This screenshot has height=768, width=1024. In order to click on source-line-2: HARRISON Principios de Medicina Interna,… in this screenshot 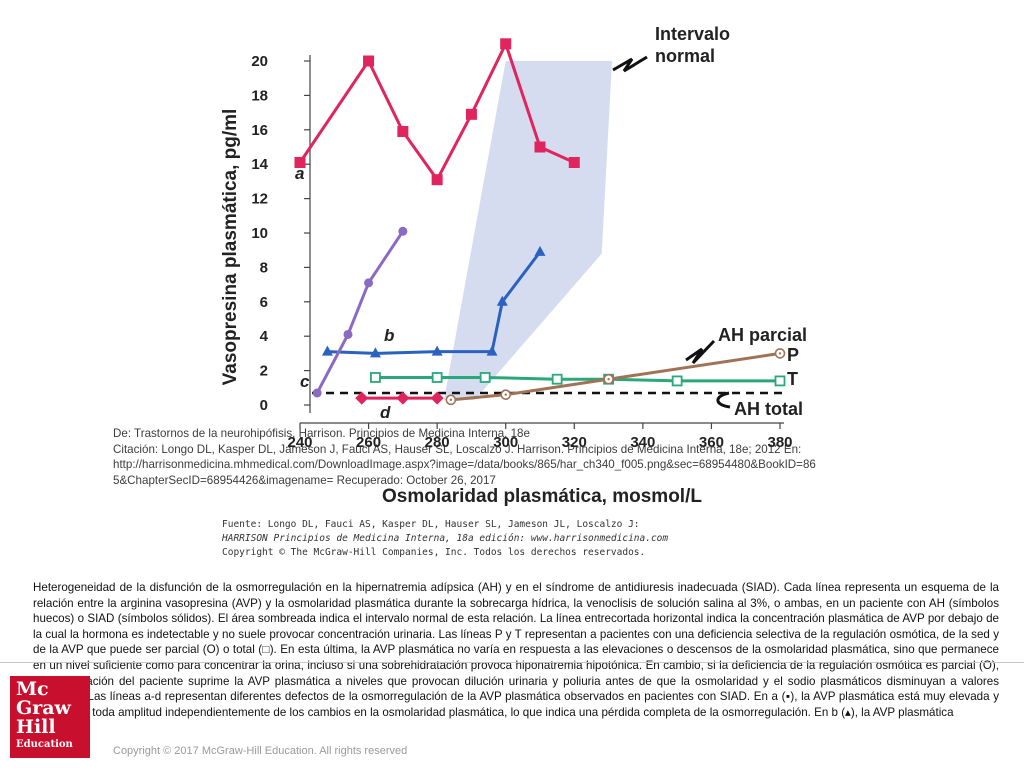, I will do `click(444, 538)`.